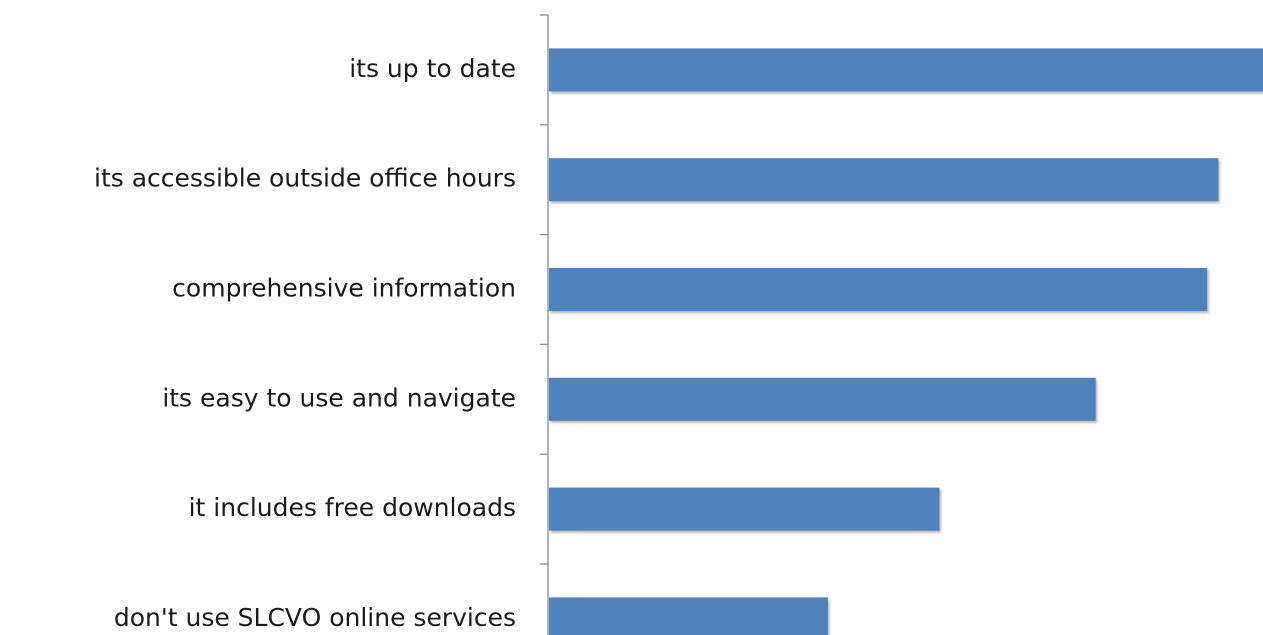 Image resolution: width=1263 pixels, height=635 pixels. Describe the element at coordinates (344, 288) in the screenshot. I see `category-label: comprehensive information` at that location.